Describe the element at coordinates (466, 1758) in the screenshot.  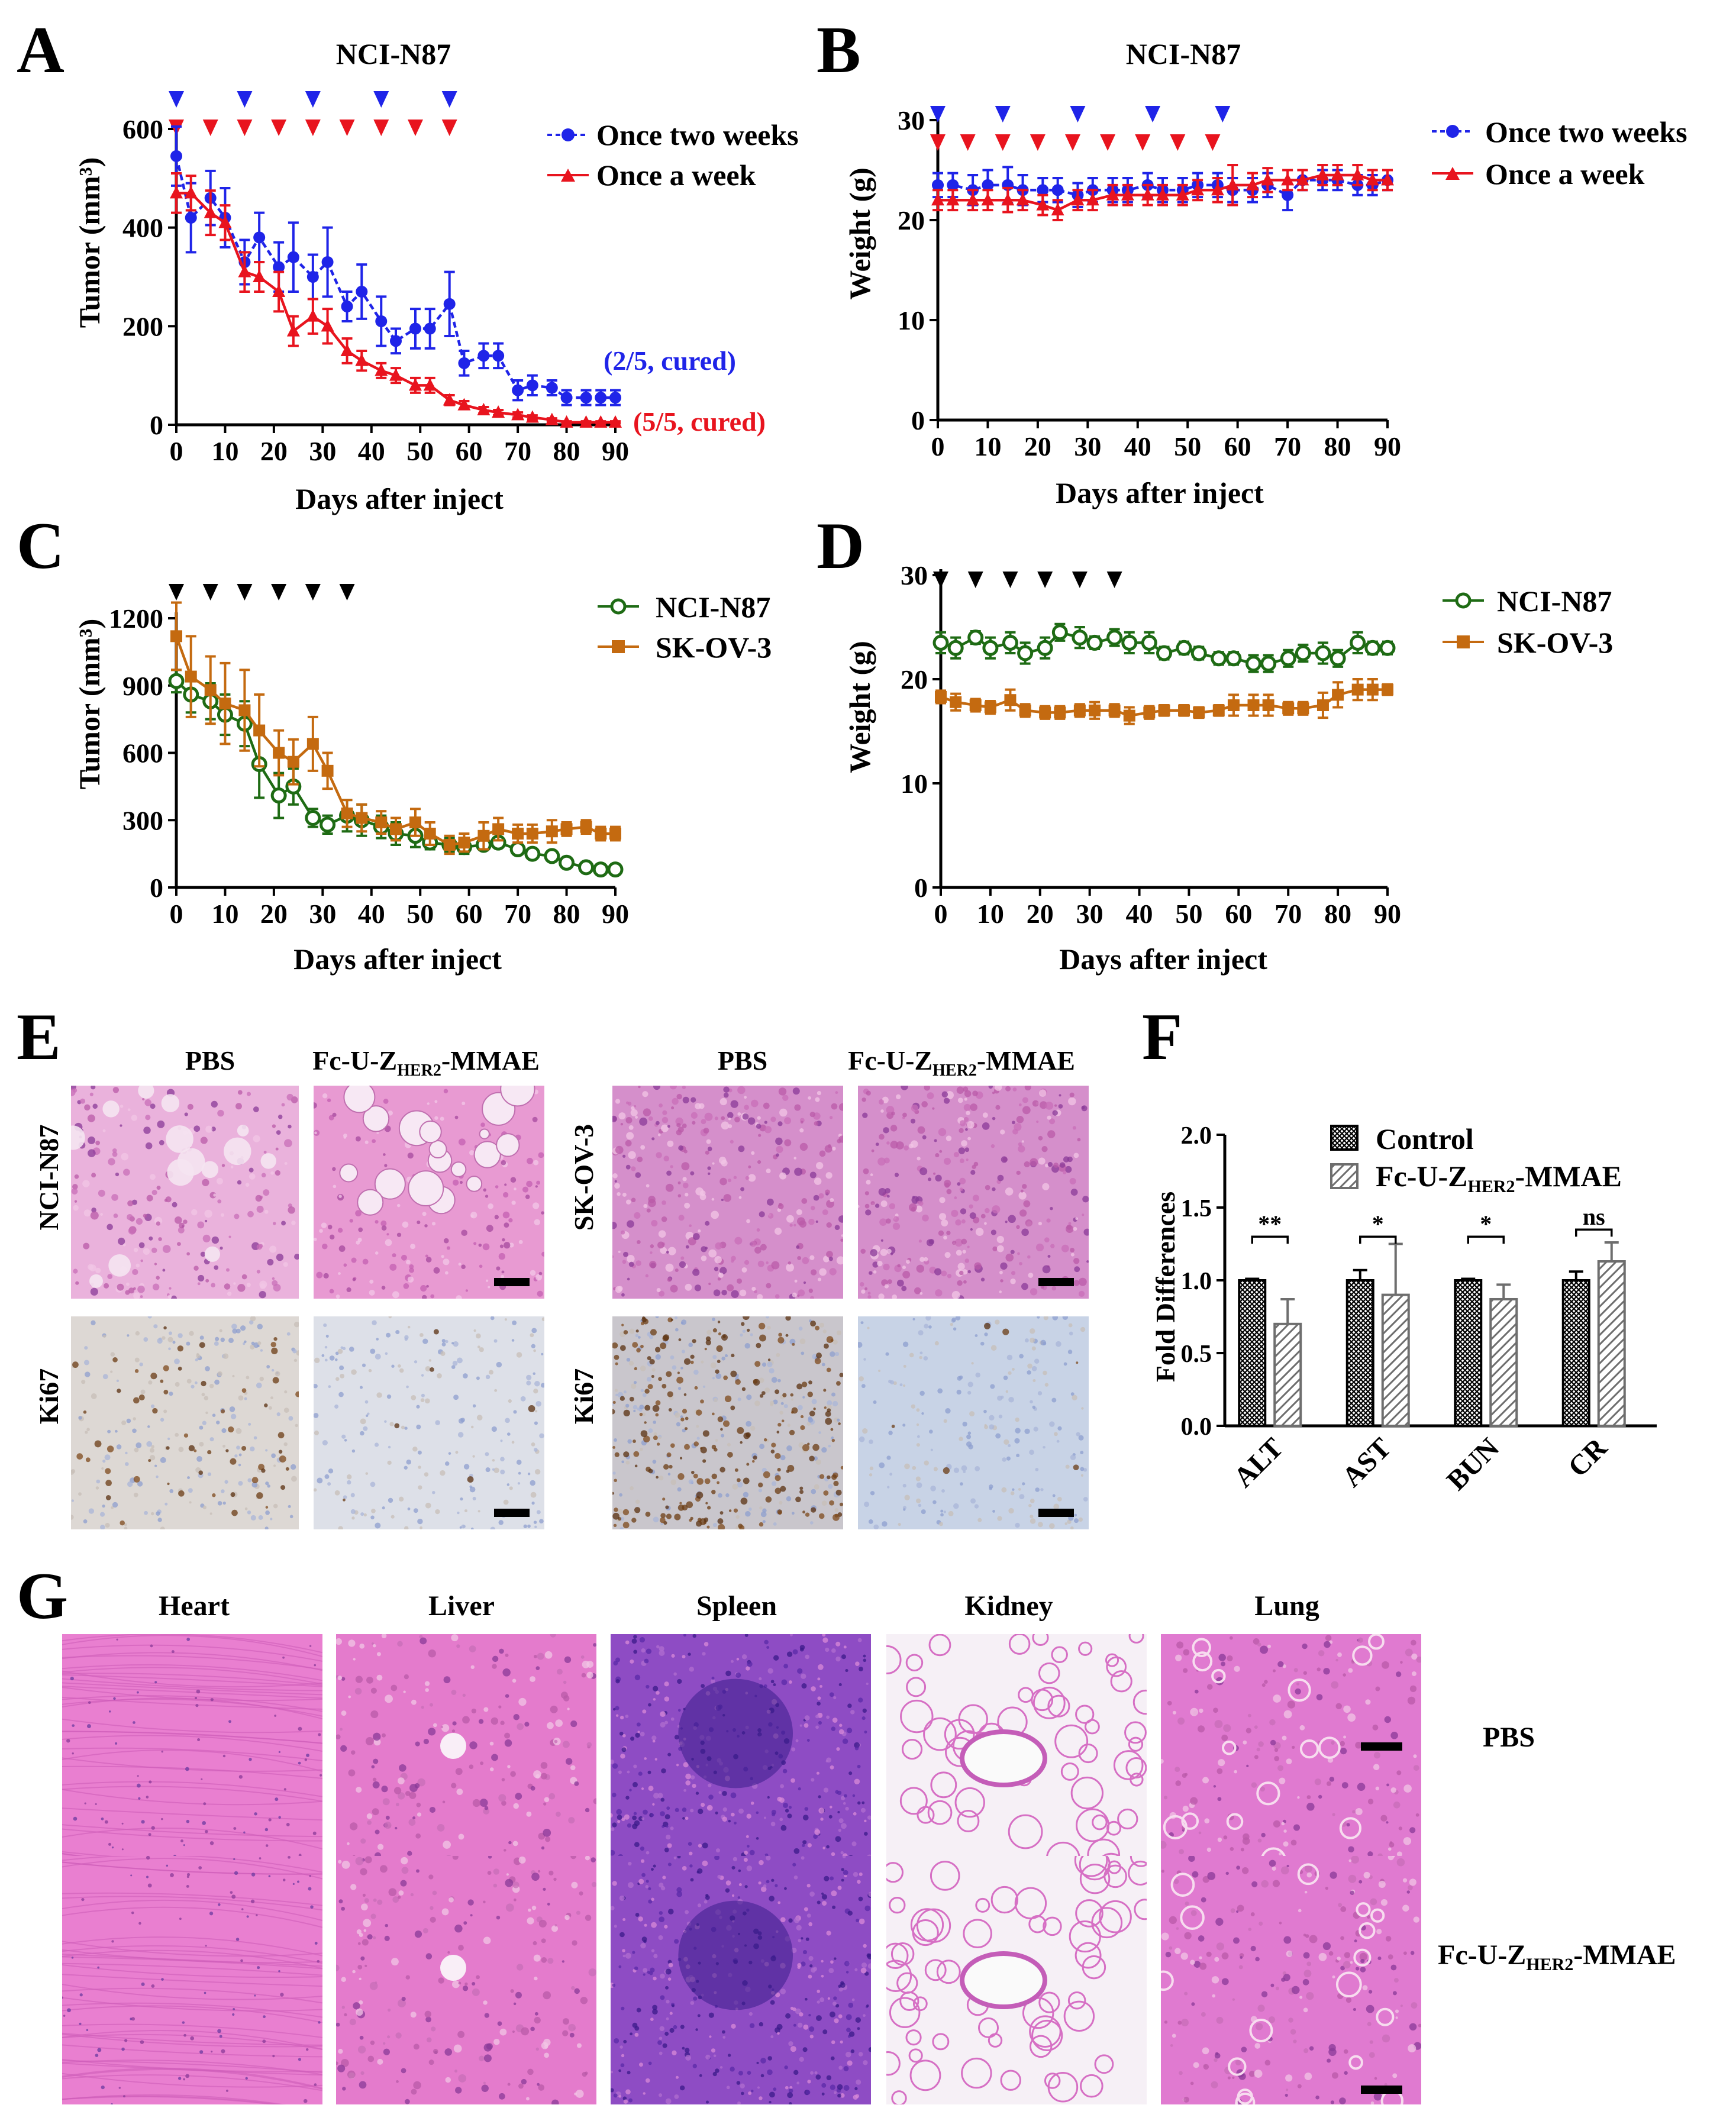
I see `liver-pbs-image` at that location.